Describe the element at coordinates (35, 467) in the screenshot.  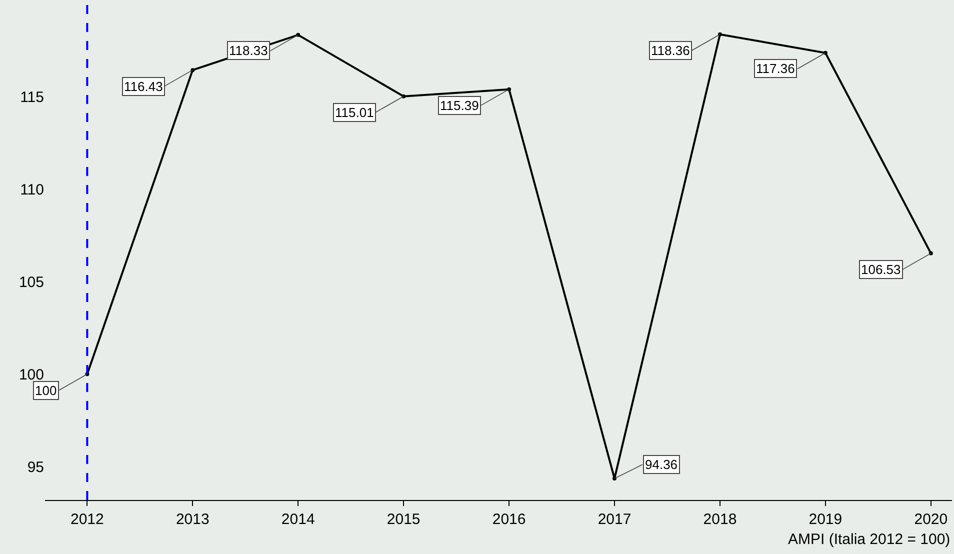
I see `y-tick-label: 95` at that location.